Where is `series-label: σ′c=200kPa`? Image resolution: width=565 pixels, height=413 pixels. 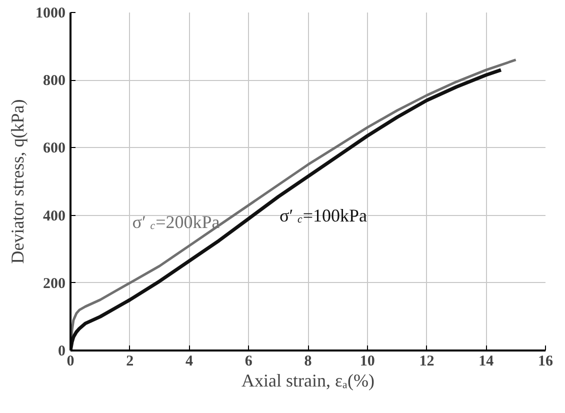
series-label: σ′c=200kPa is located at coordinates (176, 222).